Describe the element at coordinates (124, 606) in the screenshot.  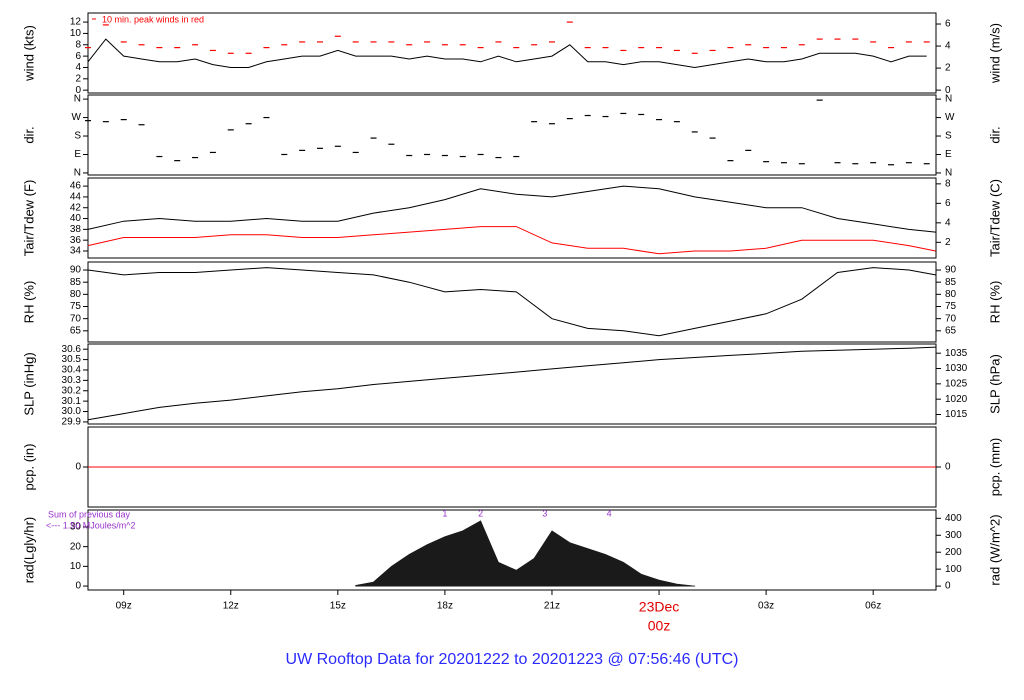
I see `x-tick-label: 09z` at that location.